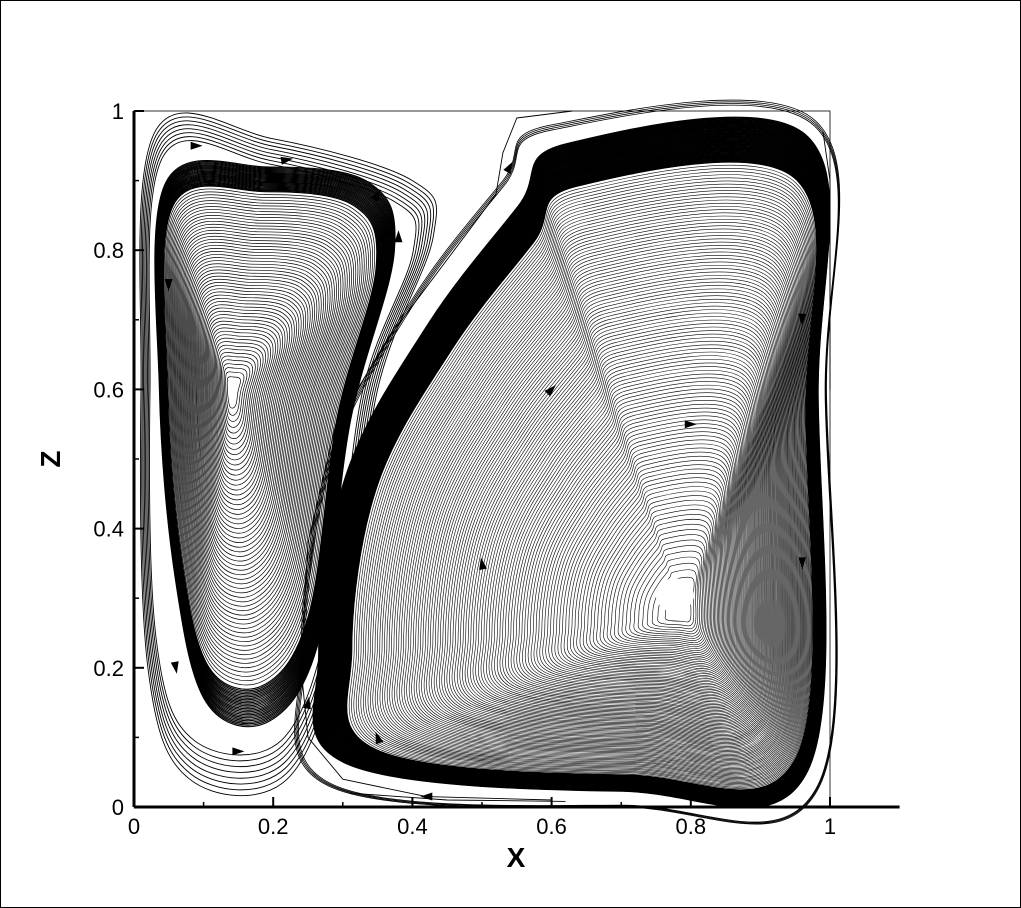 This screenshot has width=1021, height=908. What do you see at coordinates (118, 459) in the screenshot?
I see `y-ticks: 0 0.2 0.4 0.6 0.8 1` at bounding box center [118, 459].